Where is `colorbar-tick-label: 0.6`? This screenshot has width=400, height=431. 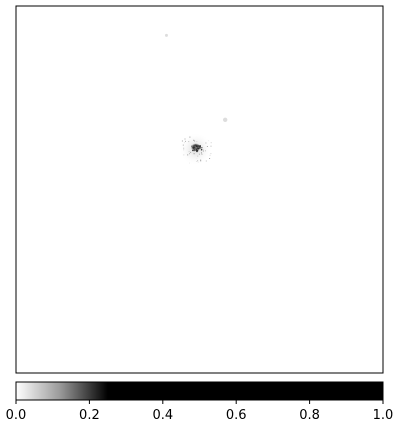
colorbar-tick-label: 0.6 is located at coordinates (236, 415).